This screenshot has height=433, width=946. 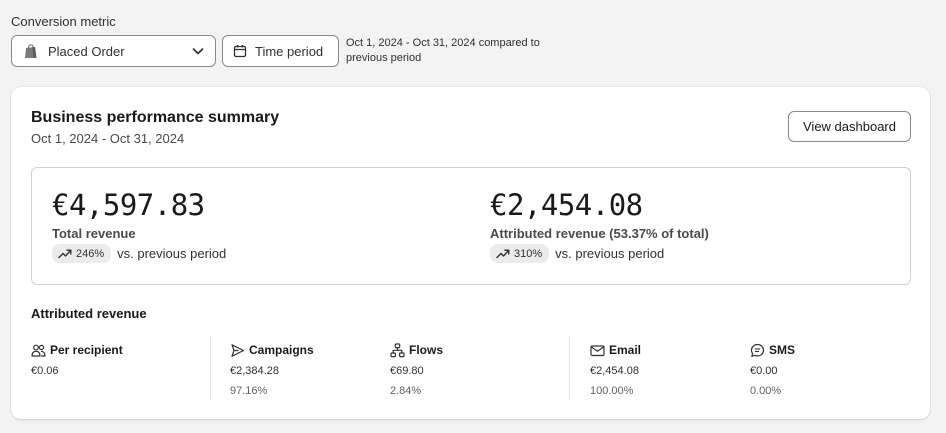 What do you see at coordinates (45, 371) in the screenshot?
I see `stat-value: €0.06` at bounding box center [45, 371].